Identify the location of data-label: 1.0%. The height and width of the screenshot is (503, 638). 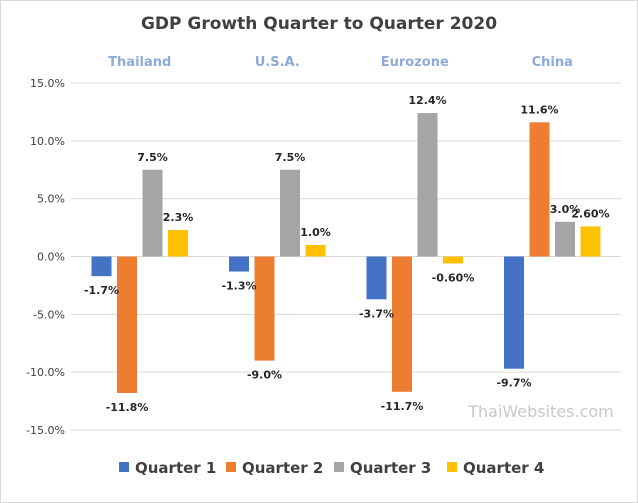
(315, 232).